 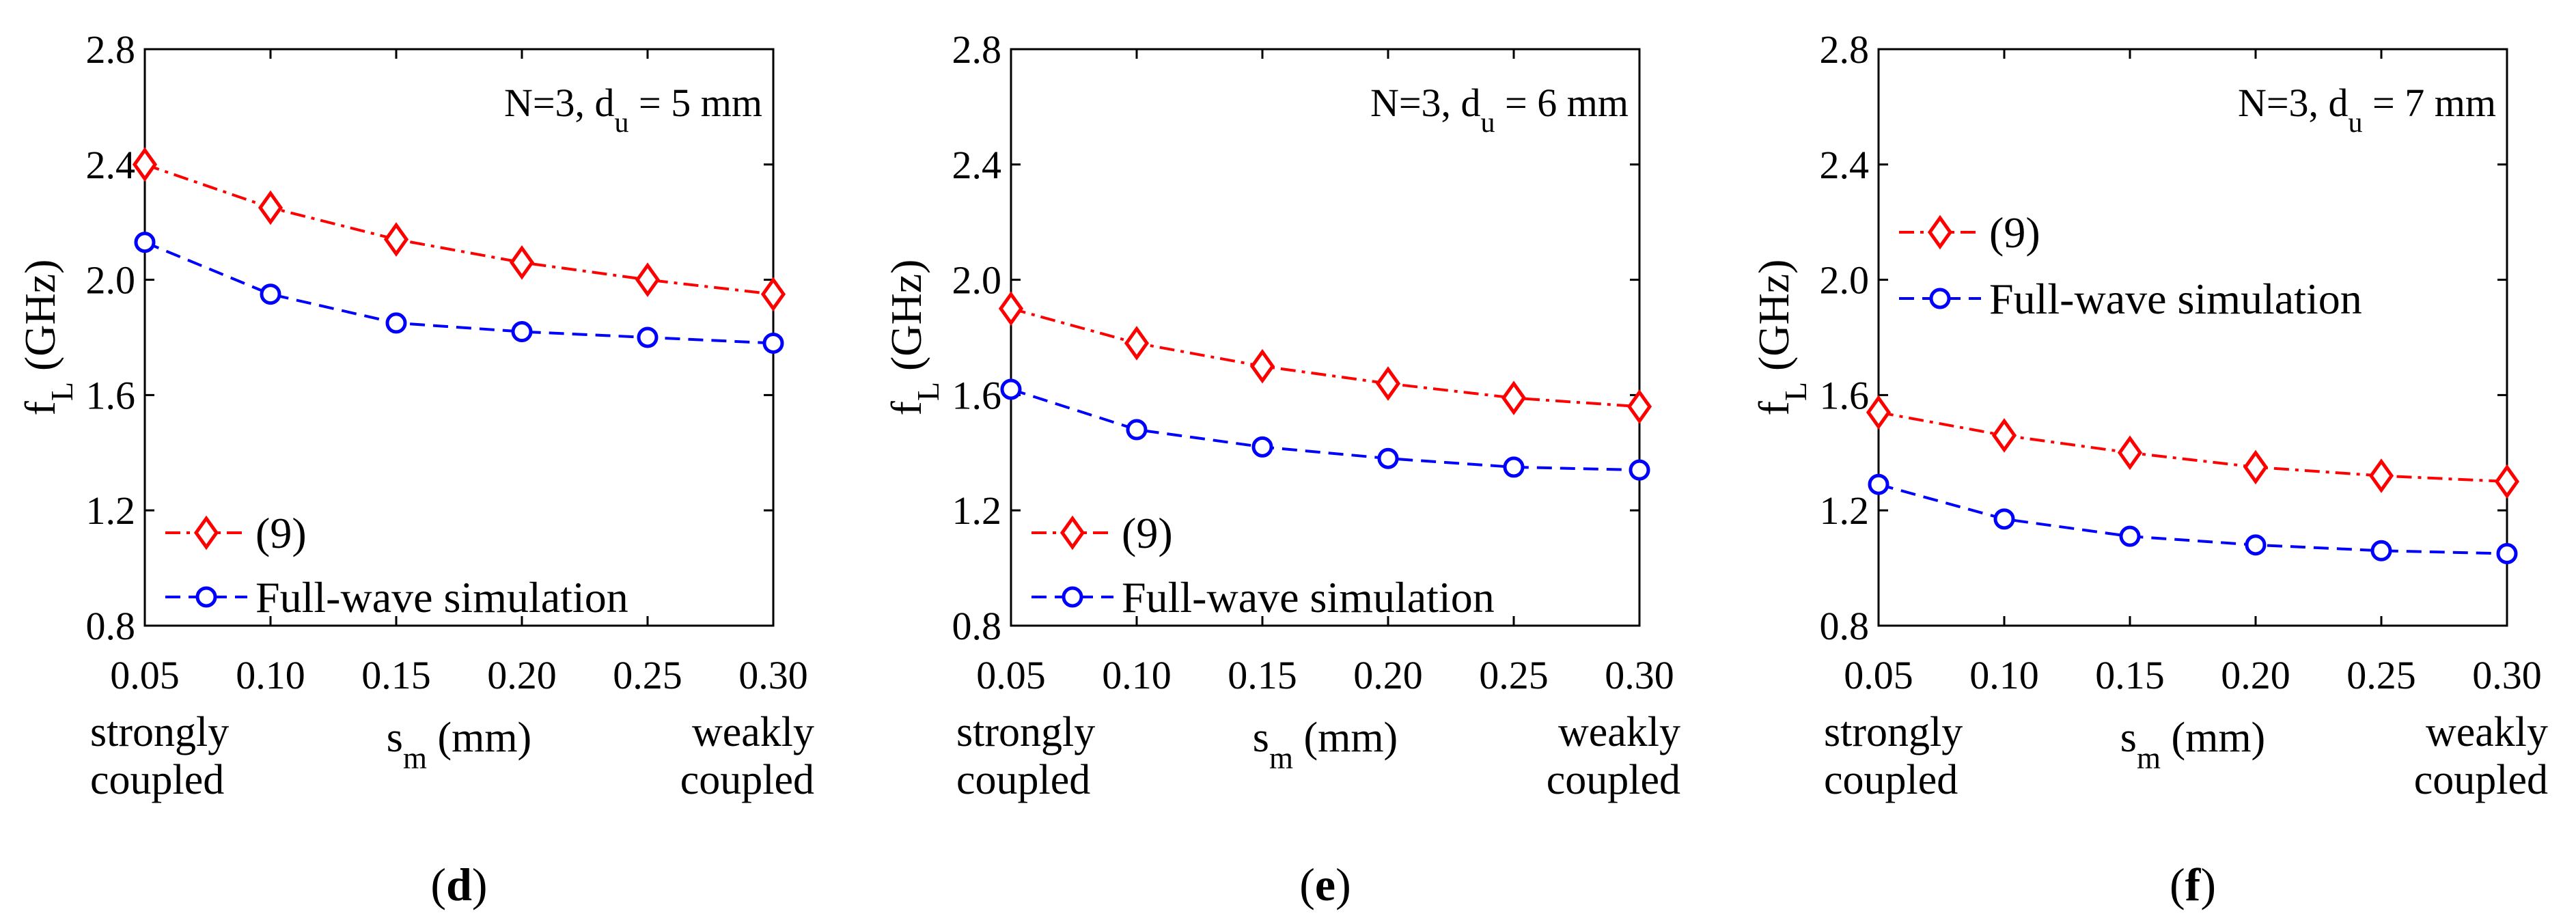 What do you see at coordinates (1879, 675) in the screenshot?
I see `x-tick-label: 0.05` at bounding box center [1879, 675].